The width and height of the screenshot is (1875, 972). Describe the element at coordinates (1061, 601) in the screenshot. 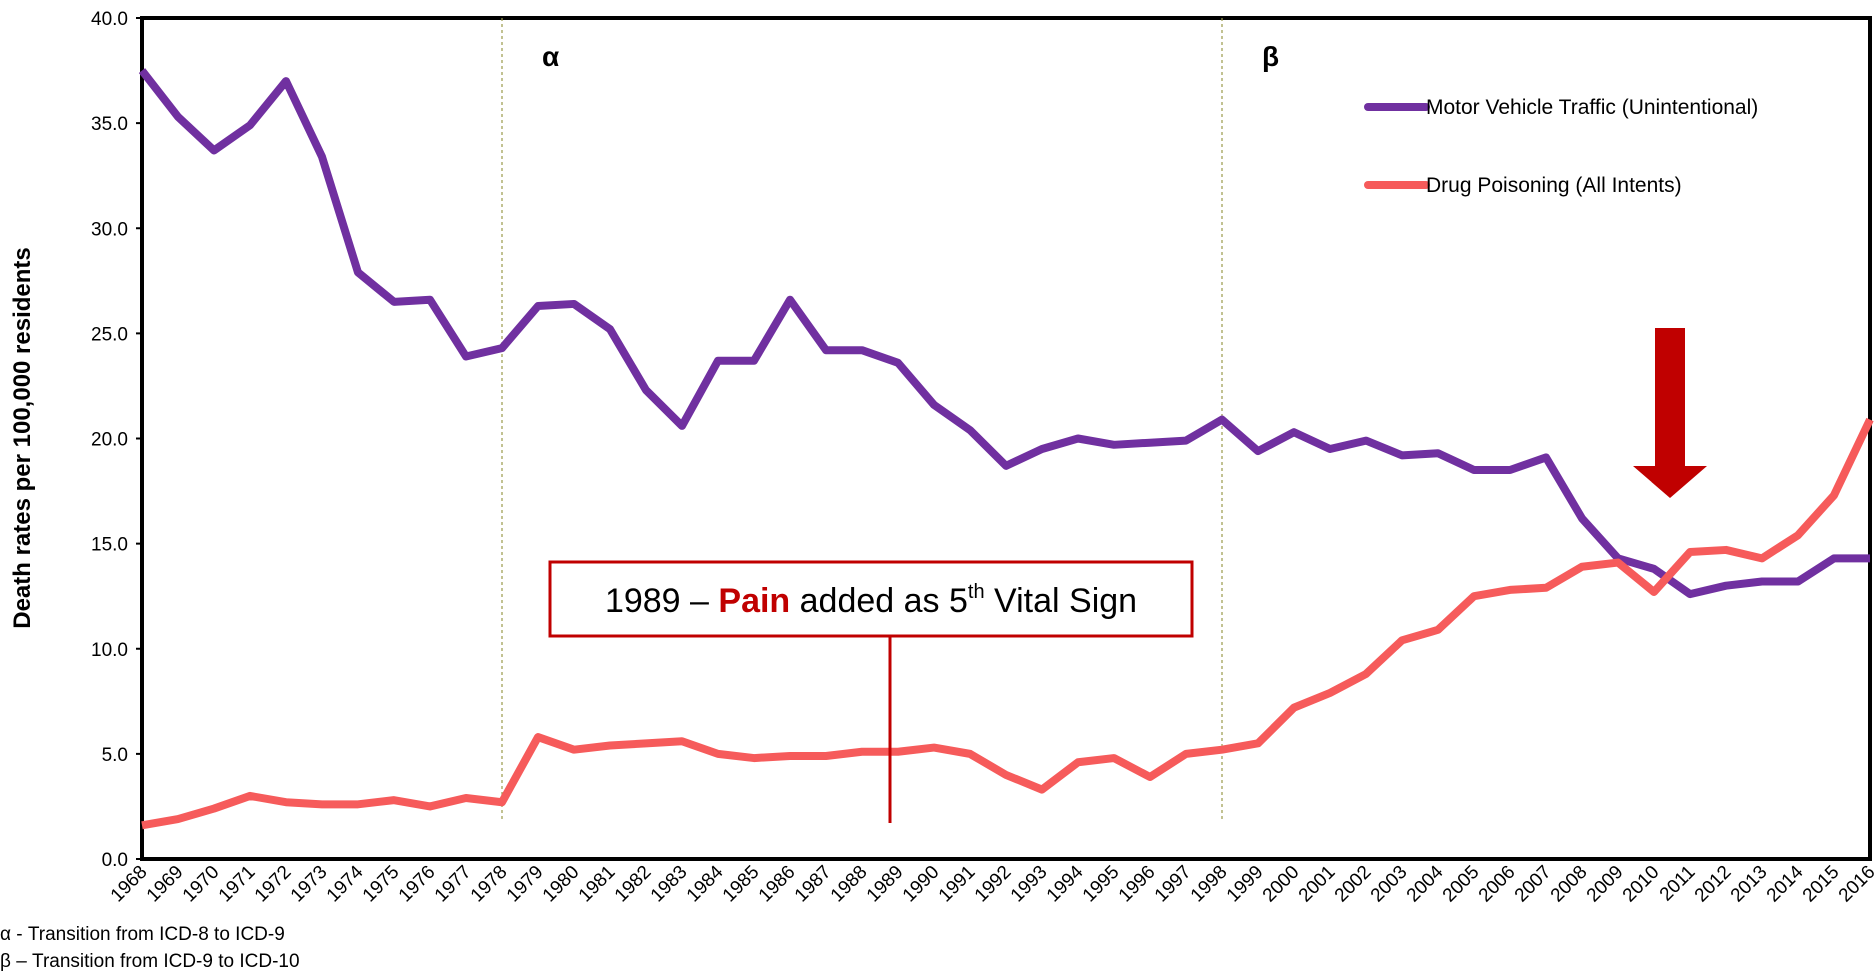

I see `callout-part: Vital Sign` at that location.